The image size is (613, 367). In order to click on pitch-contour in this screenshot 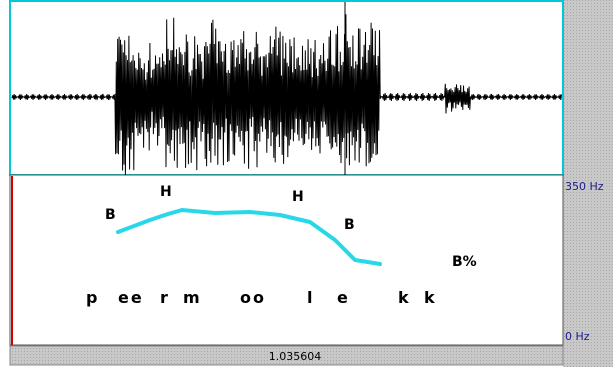, I will do `click(249, 237)`.